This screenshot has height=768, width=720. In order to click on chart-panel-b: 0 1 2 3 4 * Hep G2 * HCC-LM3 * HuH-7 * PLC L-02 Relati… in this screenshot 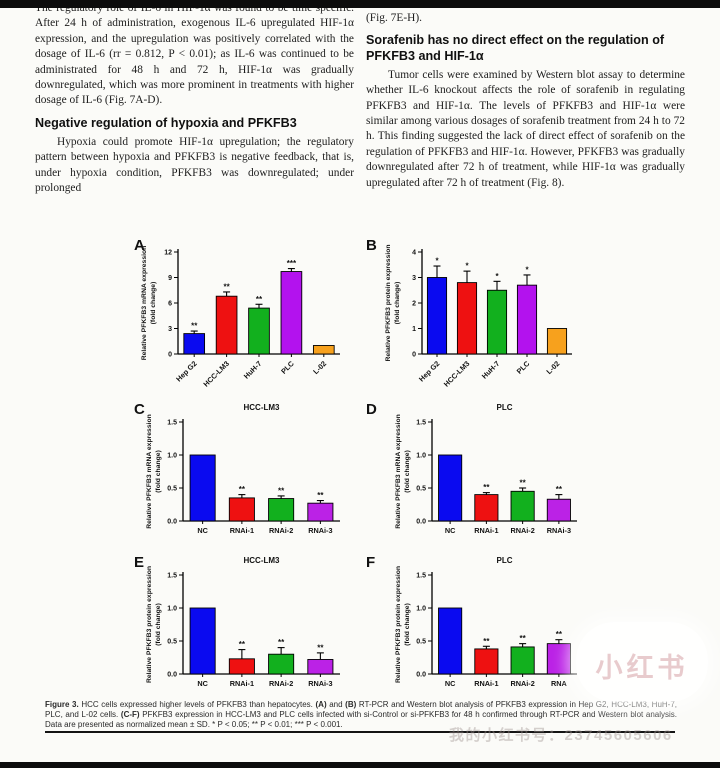, I will do `click(478, 316)`.